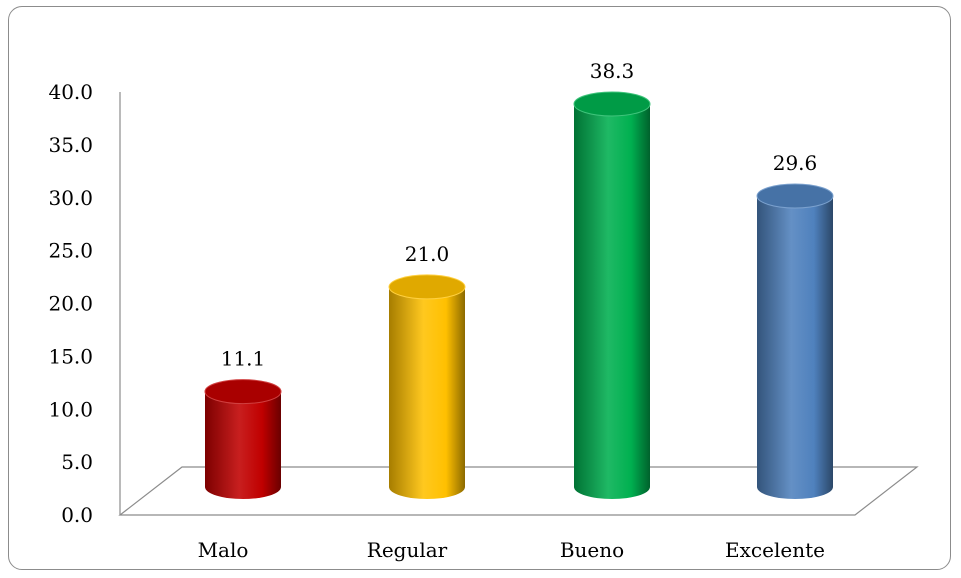  I want to click on data-label: 21.0, so click(427, 254).